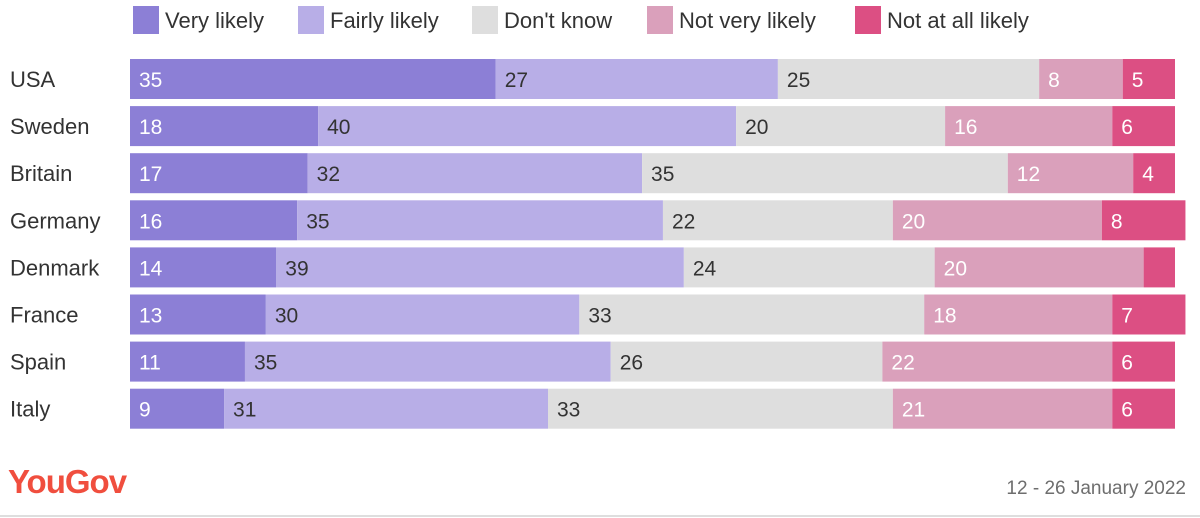 The width and height of the screenshot is (1200, 518). What do you see at coordinates (825, 173) in the screenshot?
I see `bar-segment-britain-don-t-know` at bounding box center [825, 173].